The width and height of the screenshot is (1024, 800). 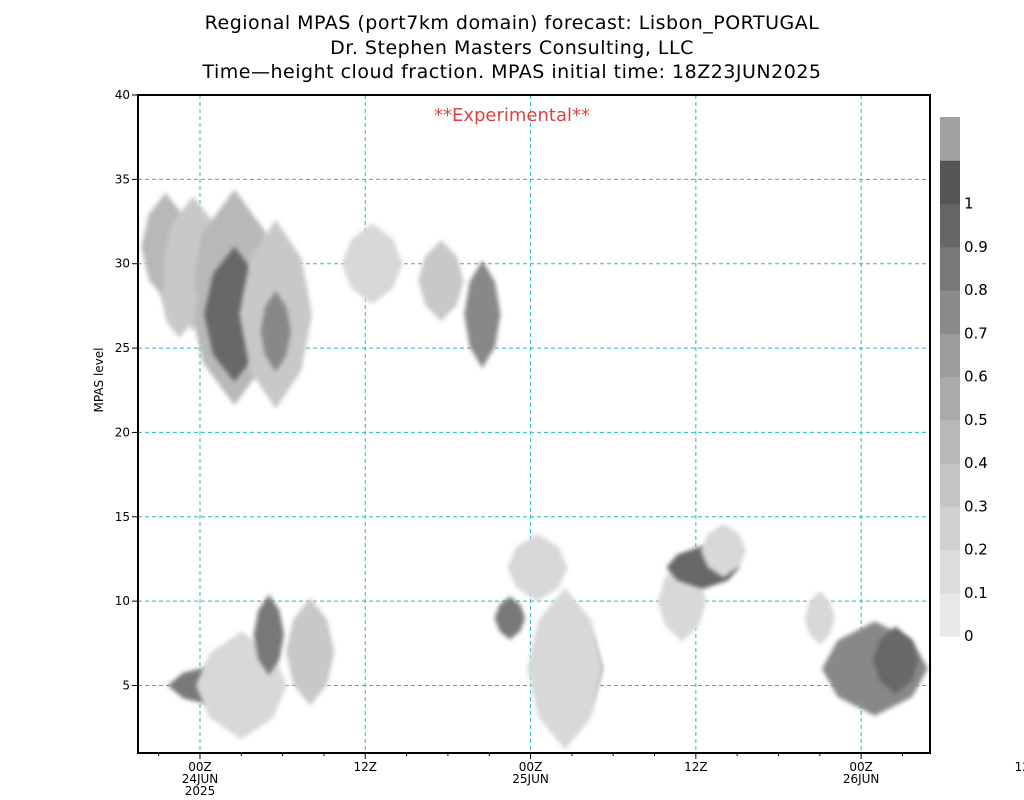 What do you see at coordinates (122, 601) in the screenshot?
I see `y-tick-label: 10` at bounding box center [122, 601].